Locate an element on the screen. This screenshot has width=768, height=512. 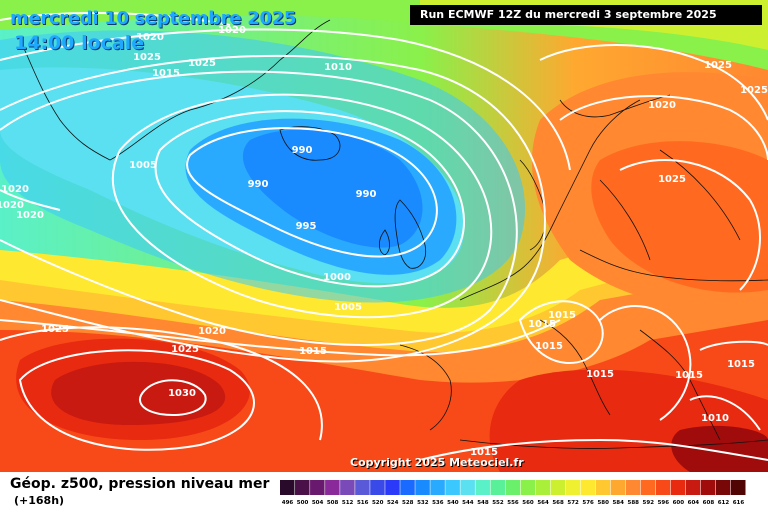
zone-dark-red is located at coordinates (138, 393).